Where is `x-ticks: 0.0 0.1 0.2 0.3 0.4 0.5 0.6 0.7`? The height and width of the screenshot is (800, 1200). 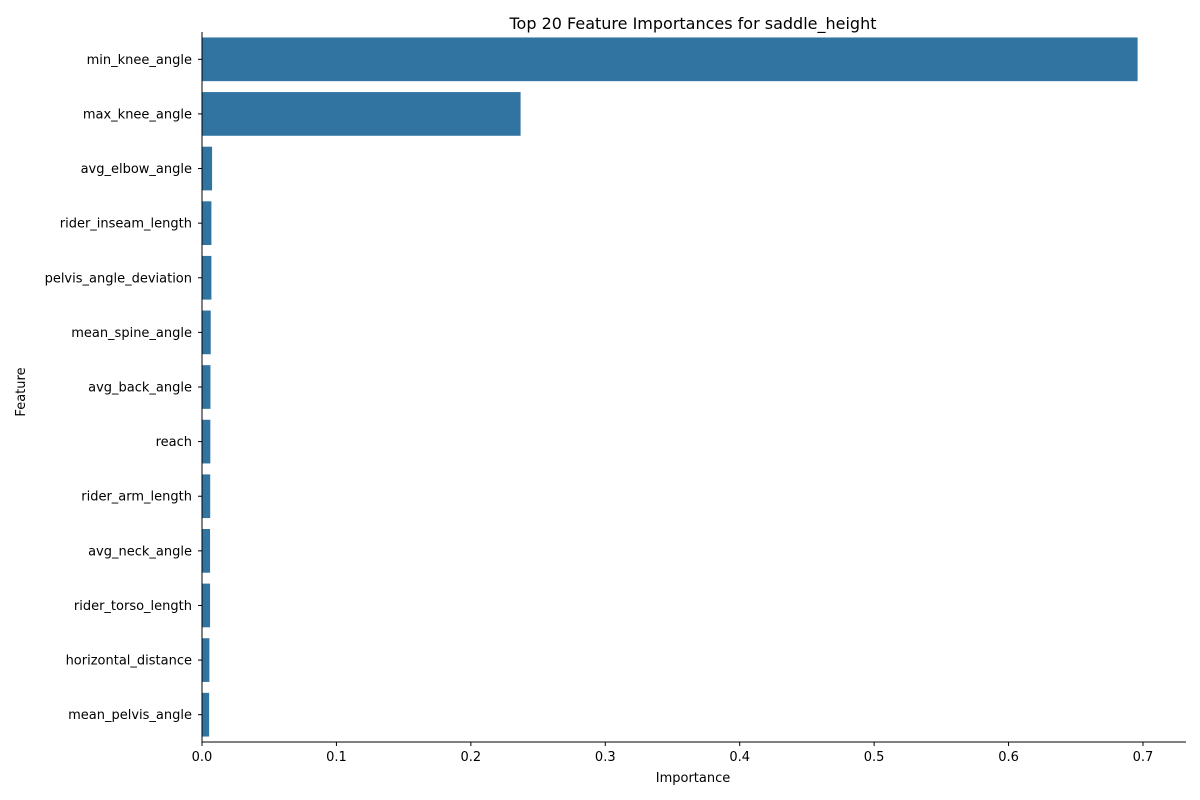 x-ticks: 0.0 0.1 0.2 0.3 0.4 0.5 0.6 0.7 is located at coordinates (673, 753).